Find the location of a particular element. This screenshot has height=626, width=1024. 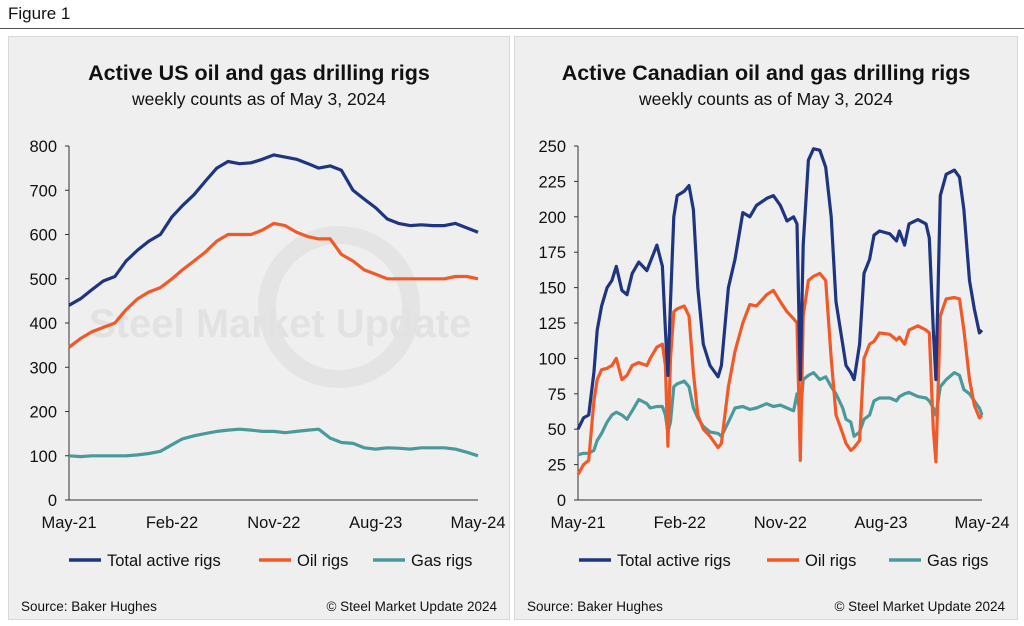

watermark-text: Steel Market Update is located at coordinates (280, 324).